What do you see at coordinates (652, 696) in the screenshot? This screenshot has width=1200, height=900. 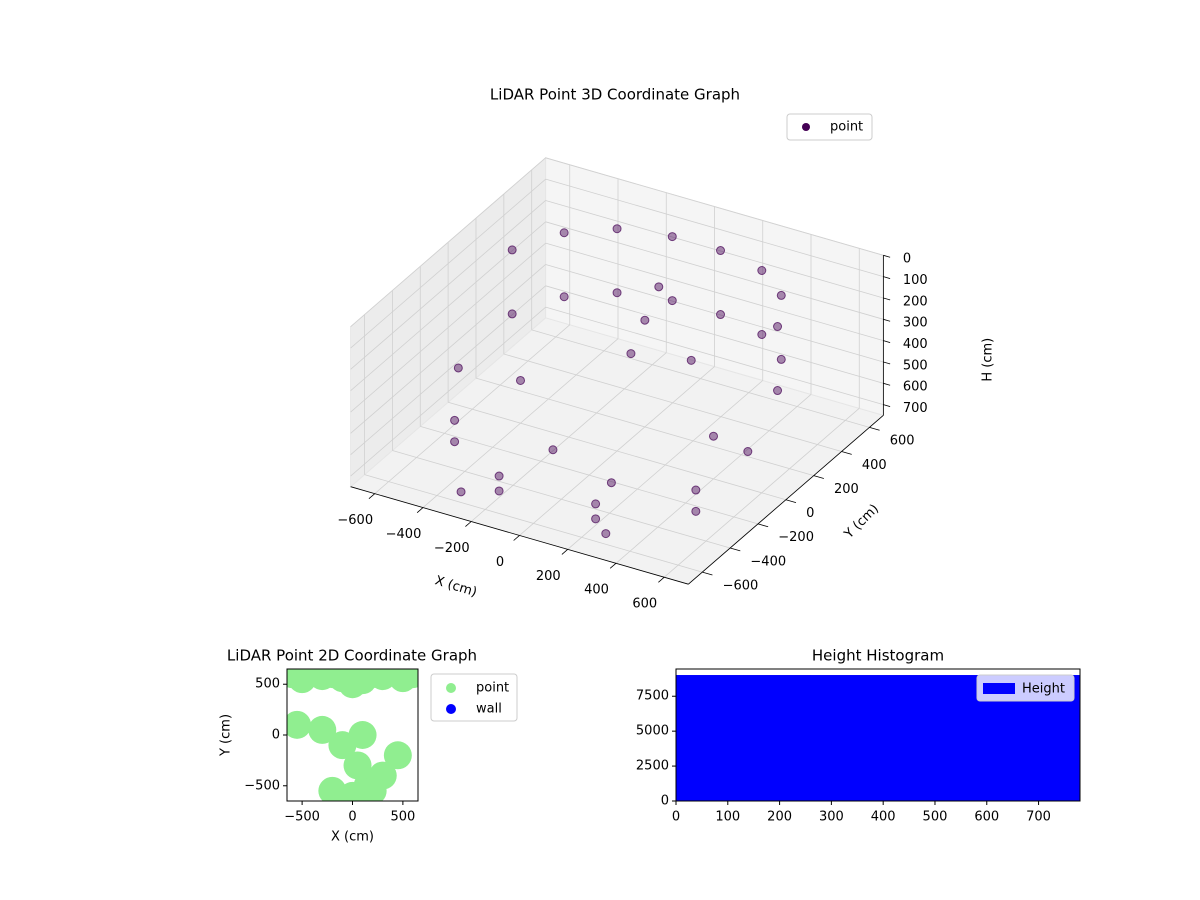 I see `y-tick-label: 7500` at bounding box center [652, 696].